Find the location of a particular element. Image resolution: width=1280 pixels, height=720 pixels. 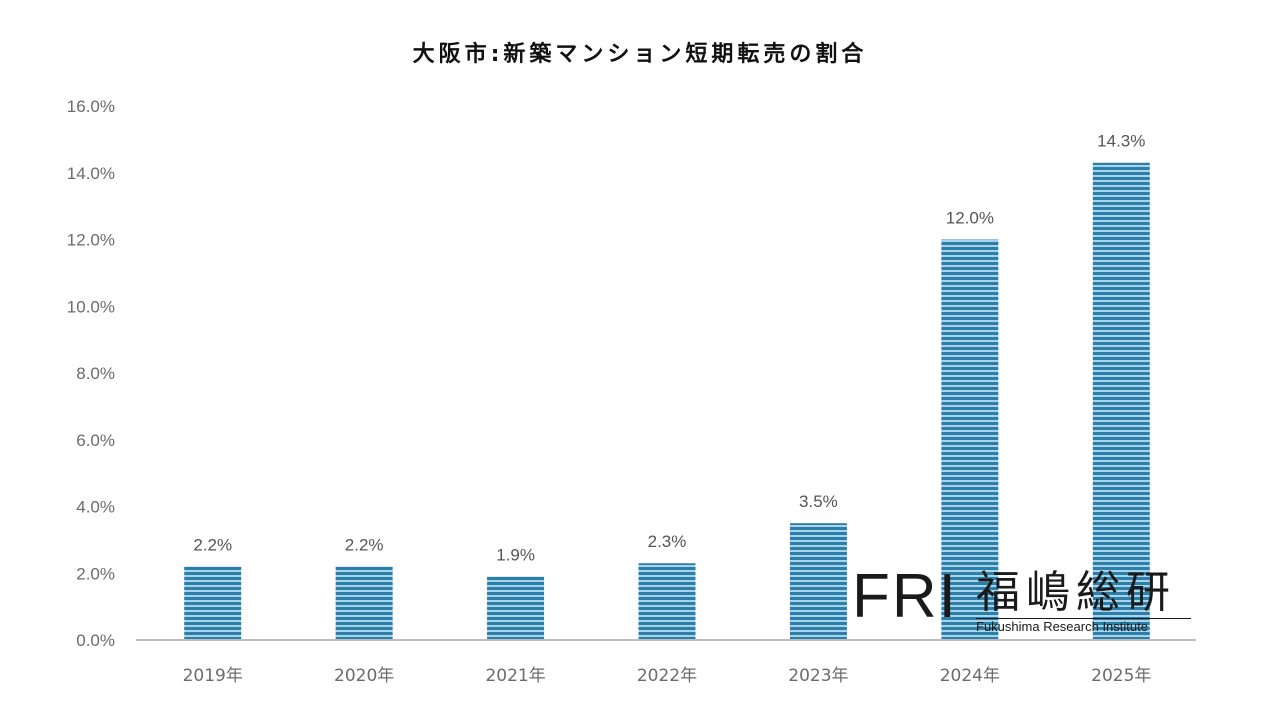

chart-title: 大阪市:新築マンション短期転売の割合 is located at coordinates (640, 54).